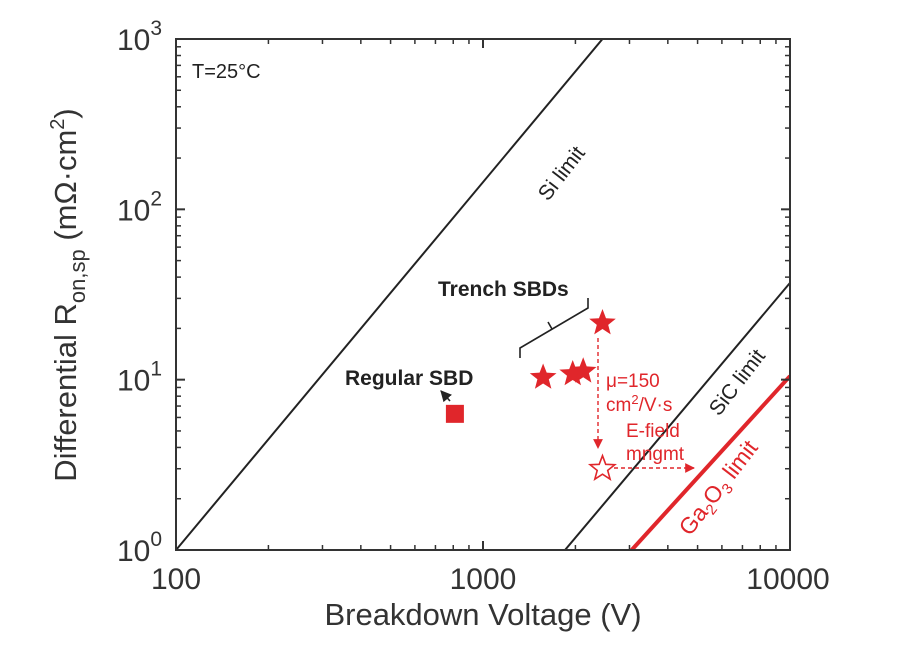 Image resolution: width=918 pixels, height=649 pixels. I want to click on mobility-label-1: μ=150, so click(633, 381).